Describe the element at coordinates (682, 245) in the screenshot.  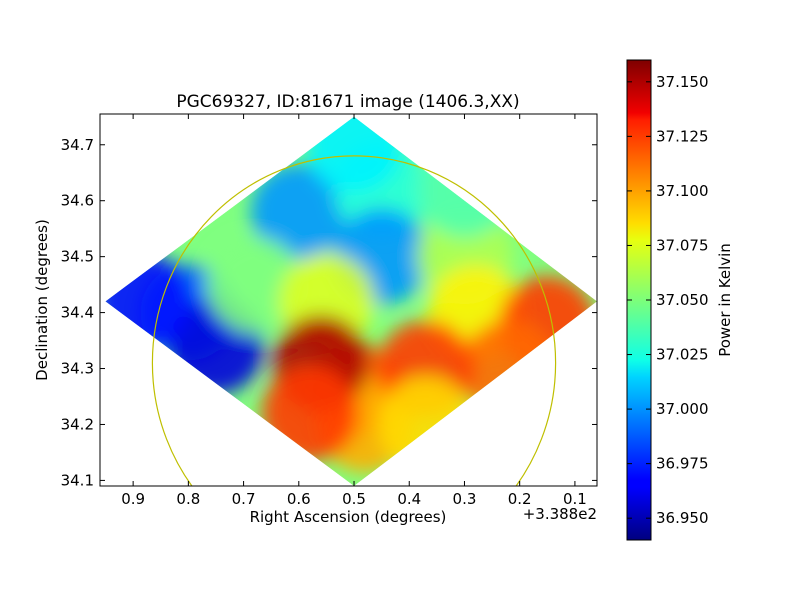
I see `colorbar-tick-label: 37.075` at that location.